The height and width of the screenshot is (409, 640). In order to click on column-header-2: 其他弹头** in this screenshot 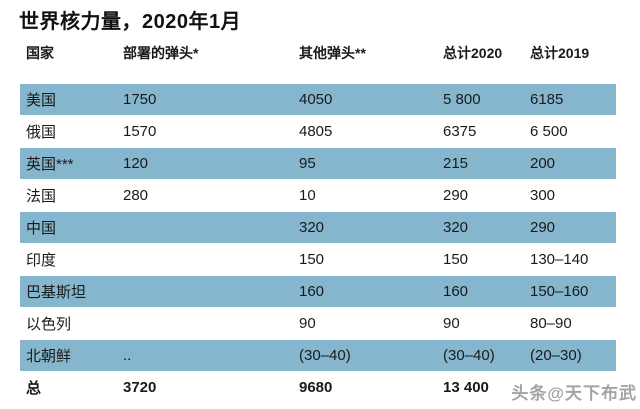, I will do `click(332, 53)`.